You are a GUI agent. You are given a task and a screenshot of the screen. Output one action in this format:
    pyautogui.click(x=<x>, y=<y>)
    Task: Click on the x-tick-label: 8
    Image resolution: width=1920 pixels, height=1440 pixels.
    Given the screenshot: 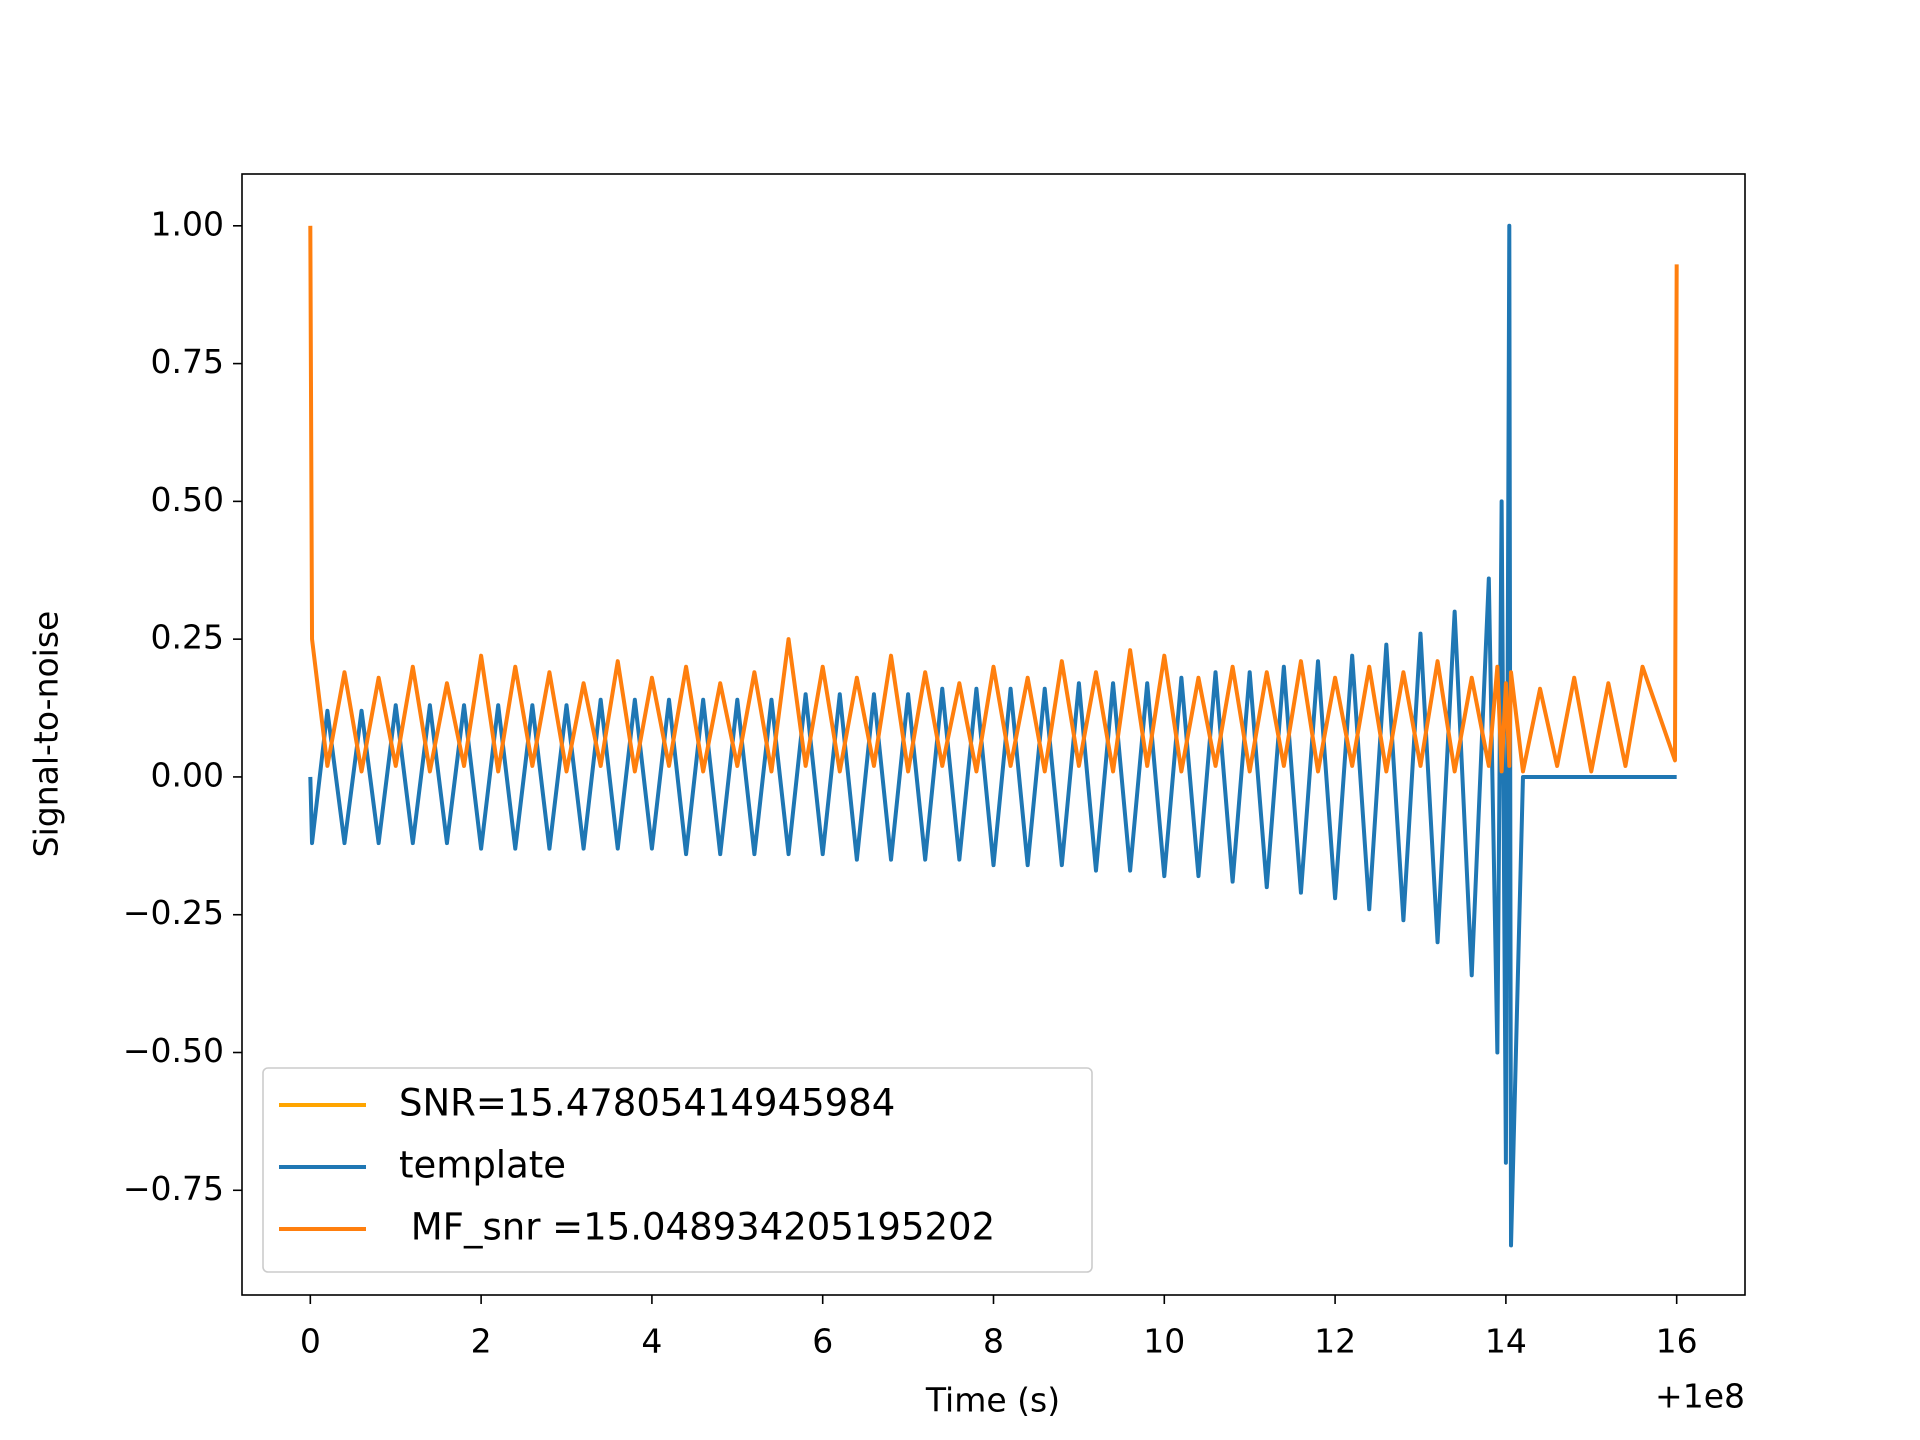 What is the action you would take?
    pyautogui.click(x=993, y=1341)
    